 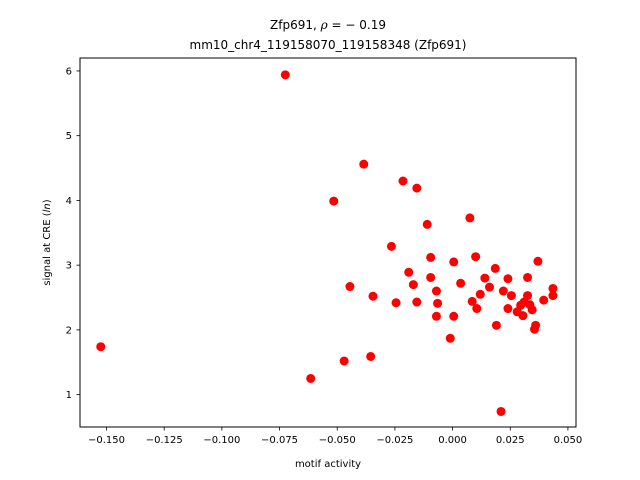 What do you see at coordinates (106, 440) in the screenshot?
I see `x-tick-label: −0.150` at bounding box center [106, 440].